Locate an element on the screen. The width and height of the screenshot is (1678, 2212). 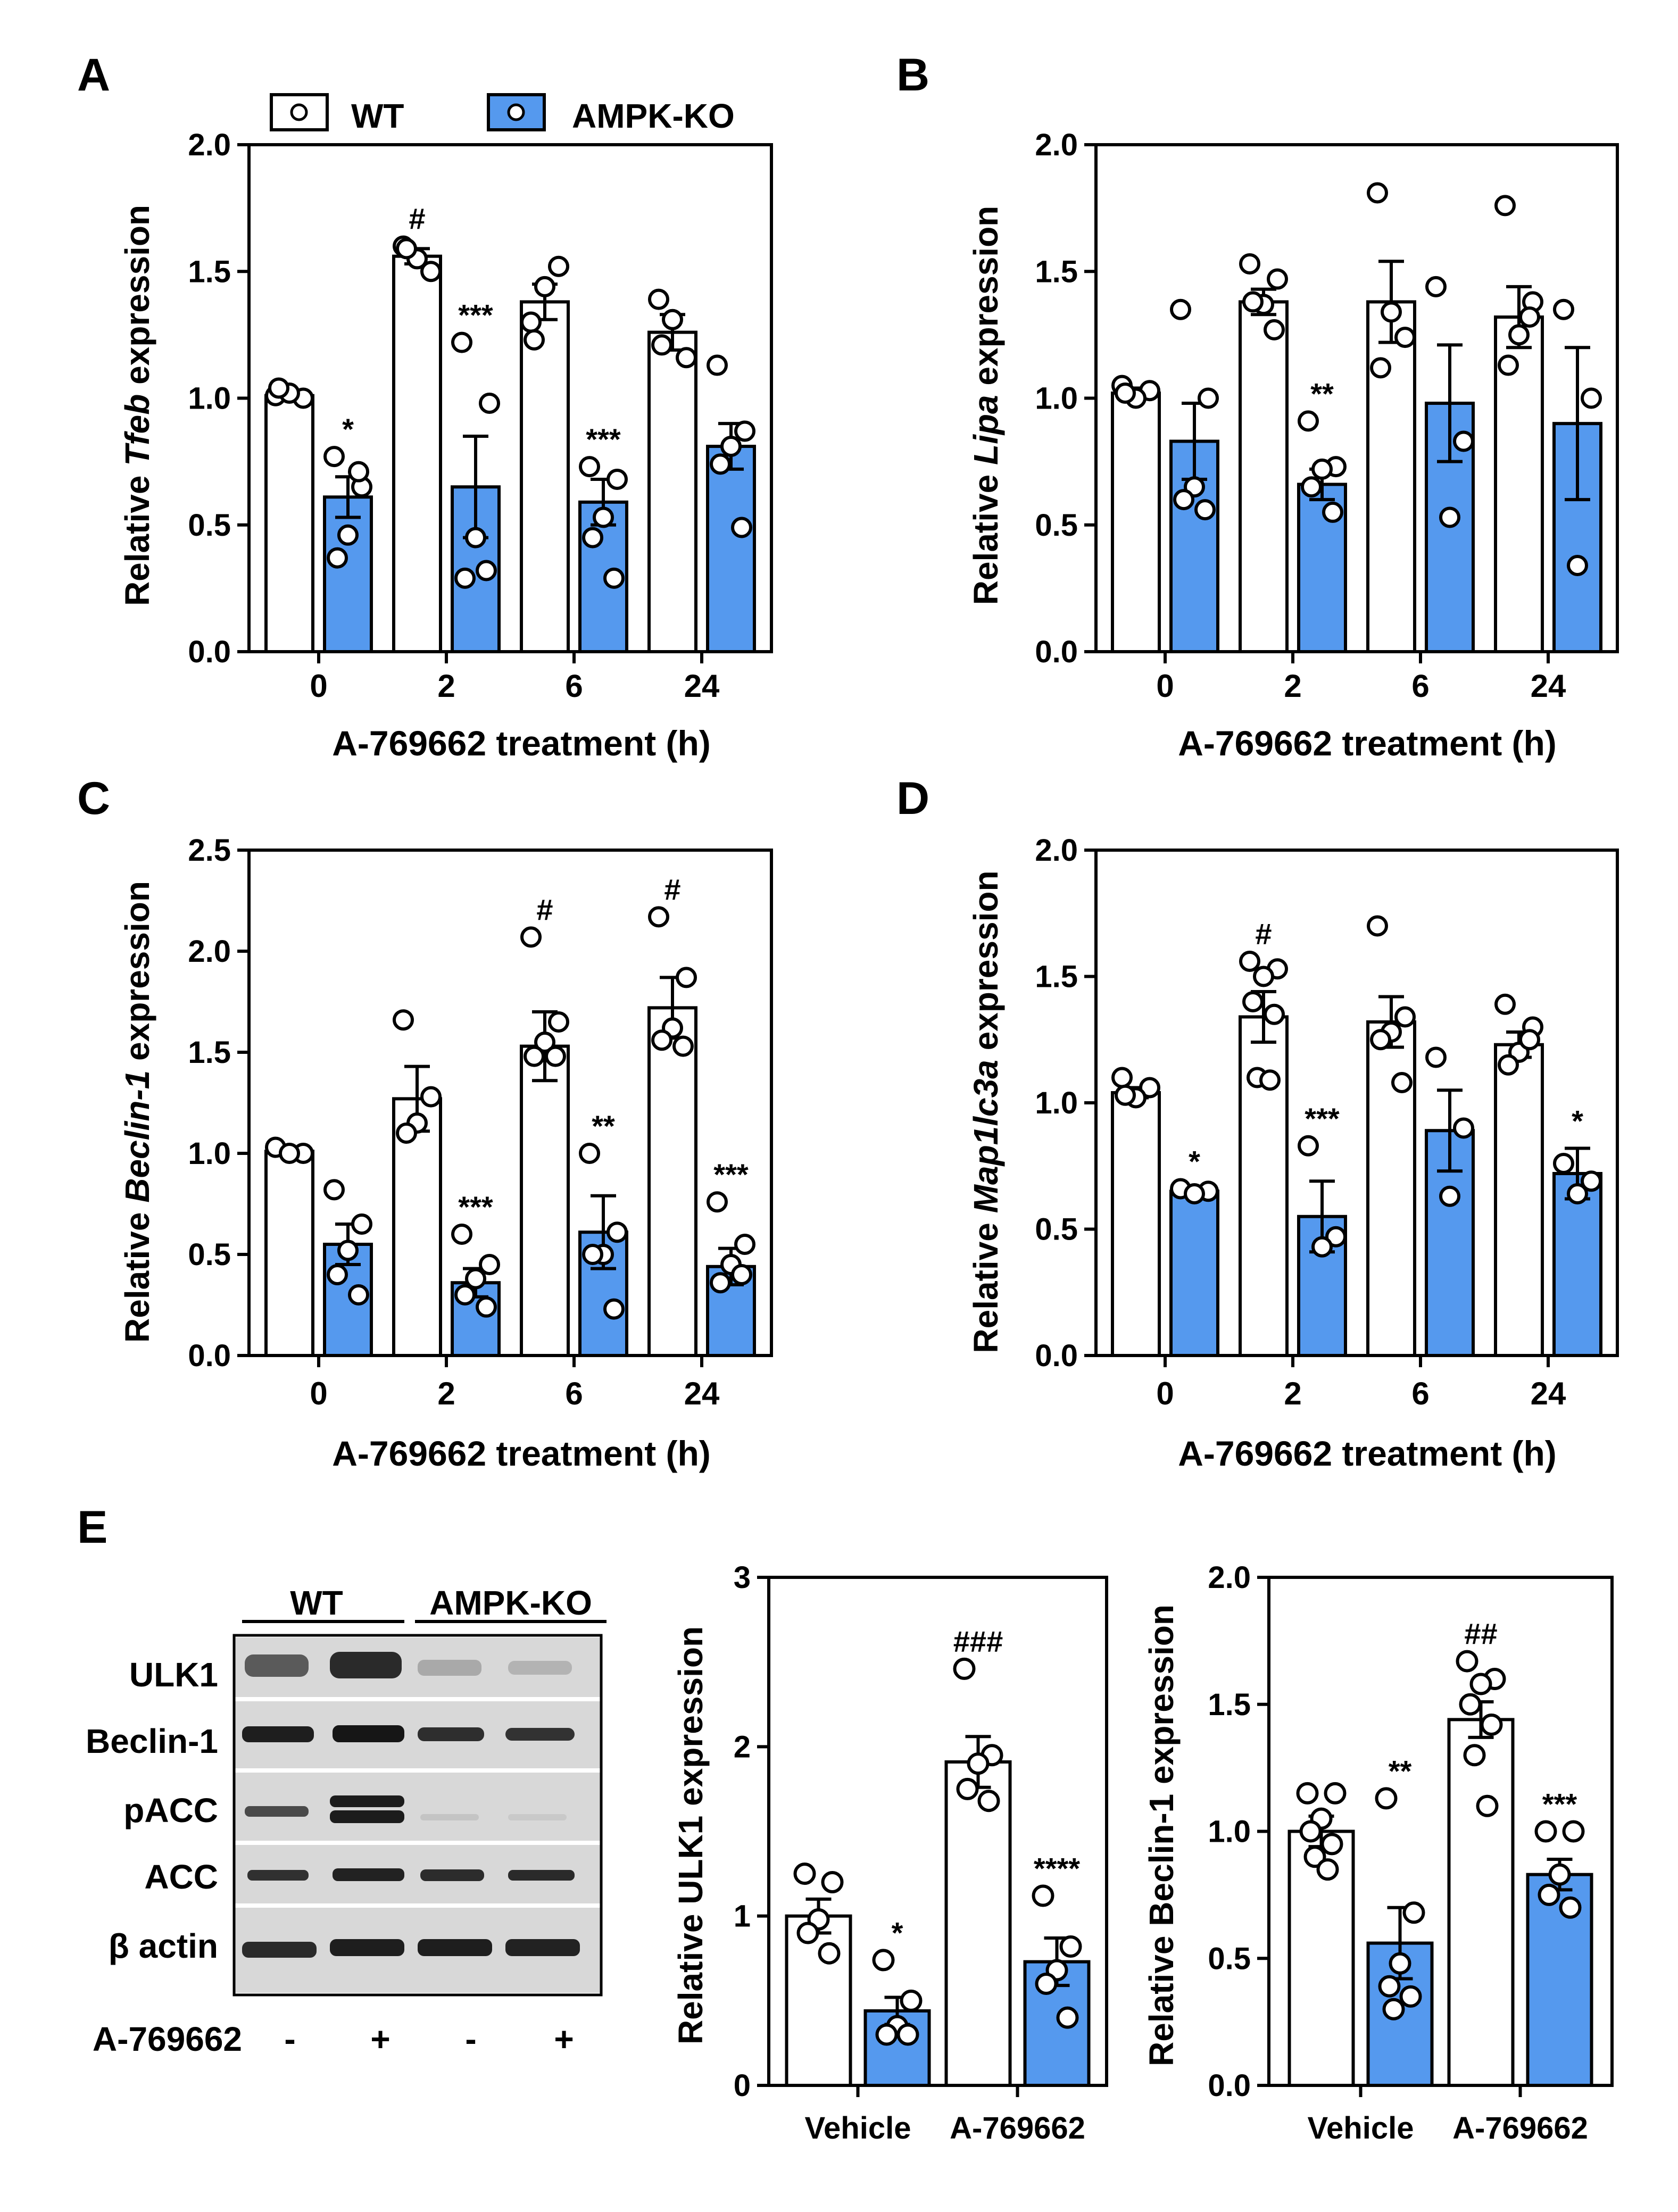
legend-ko-marker is located at coordinates (516, 112).